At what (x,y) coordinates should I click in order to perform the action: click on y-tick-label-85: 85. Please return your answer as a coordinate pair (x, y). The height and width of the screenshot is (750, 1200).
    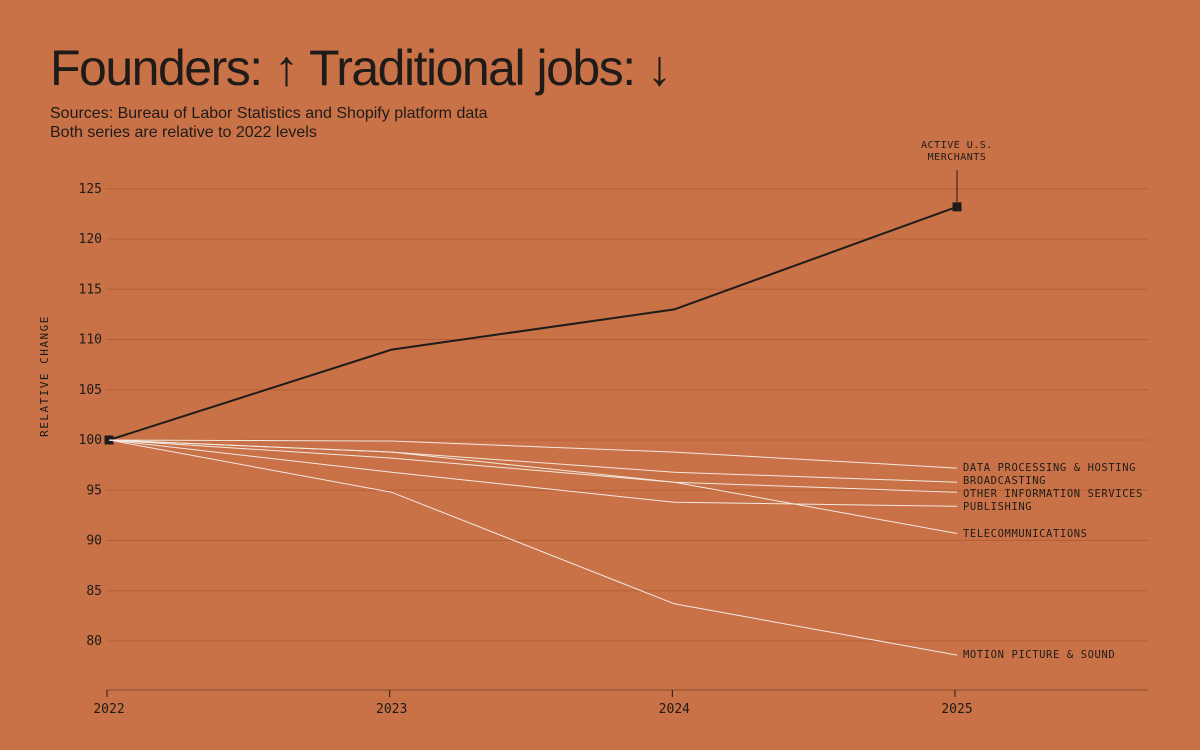
    Looking at the image, I should click on (94, 591).